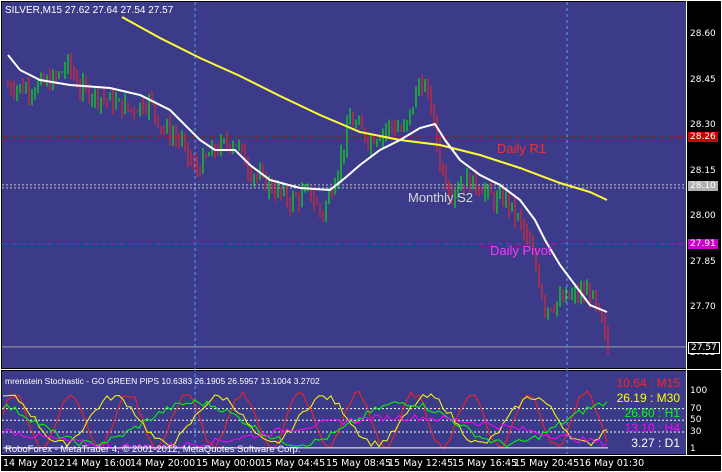  What do you see at coordinates (703, 79) in the screenshot?
I see `price-label: 28.45` at bounding box center [703, 79].